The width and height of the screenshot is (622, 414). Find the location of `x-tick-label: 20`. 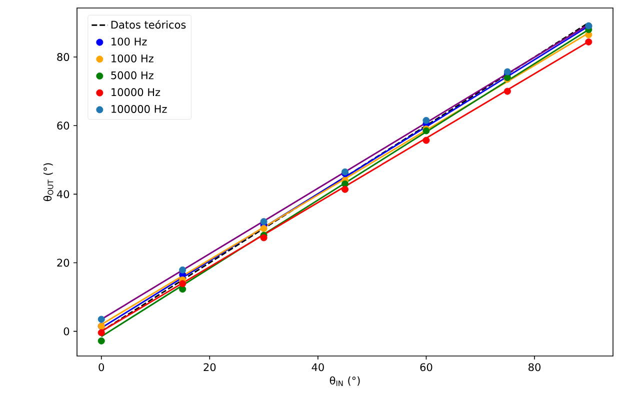

x-tick-label: 20 is located at coordinates (210, 367).